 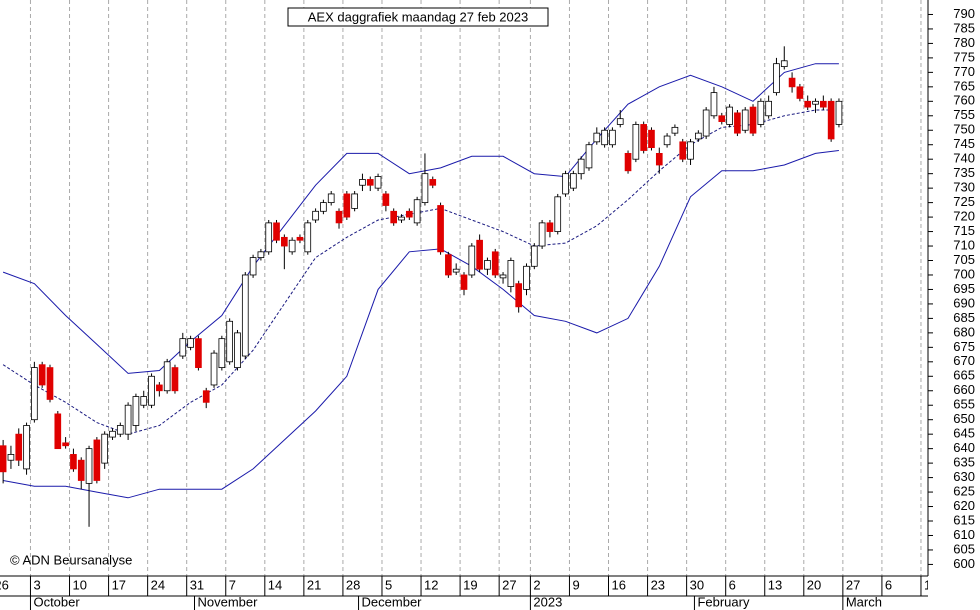 I want to click on y-tick-label: 785, so click(x=964, y=27).